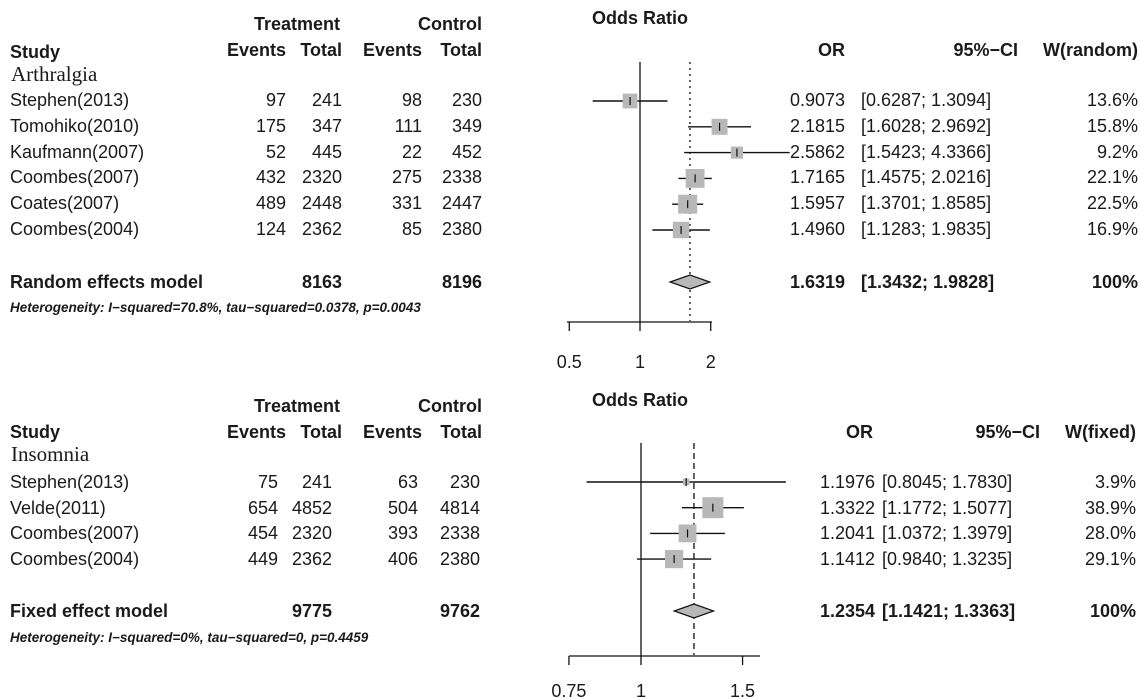 The image size is (1140, 698). What do you see at coordinates (406, 203) in the screenshot?
I see `control-events: 331` at bounding box center [406, 203].